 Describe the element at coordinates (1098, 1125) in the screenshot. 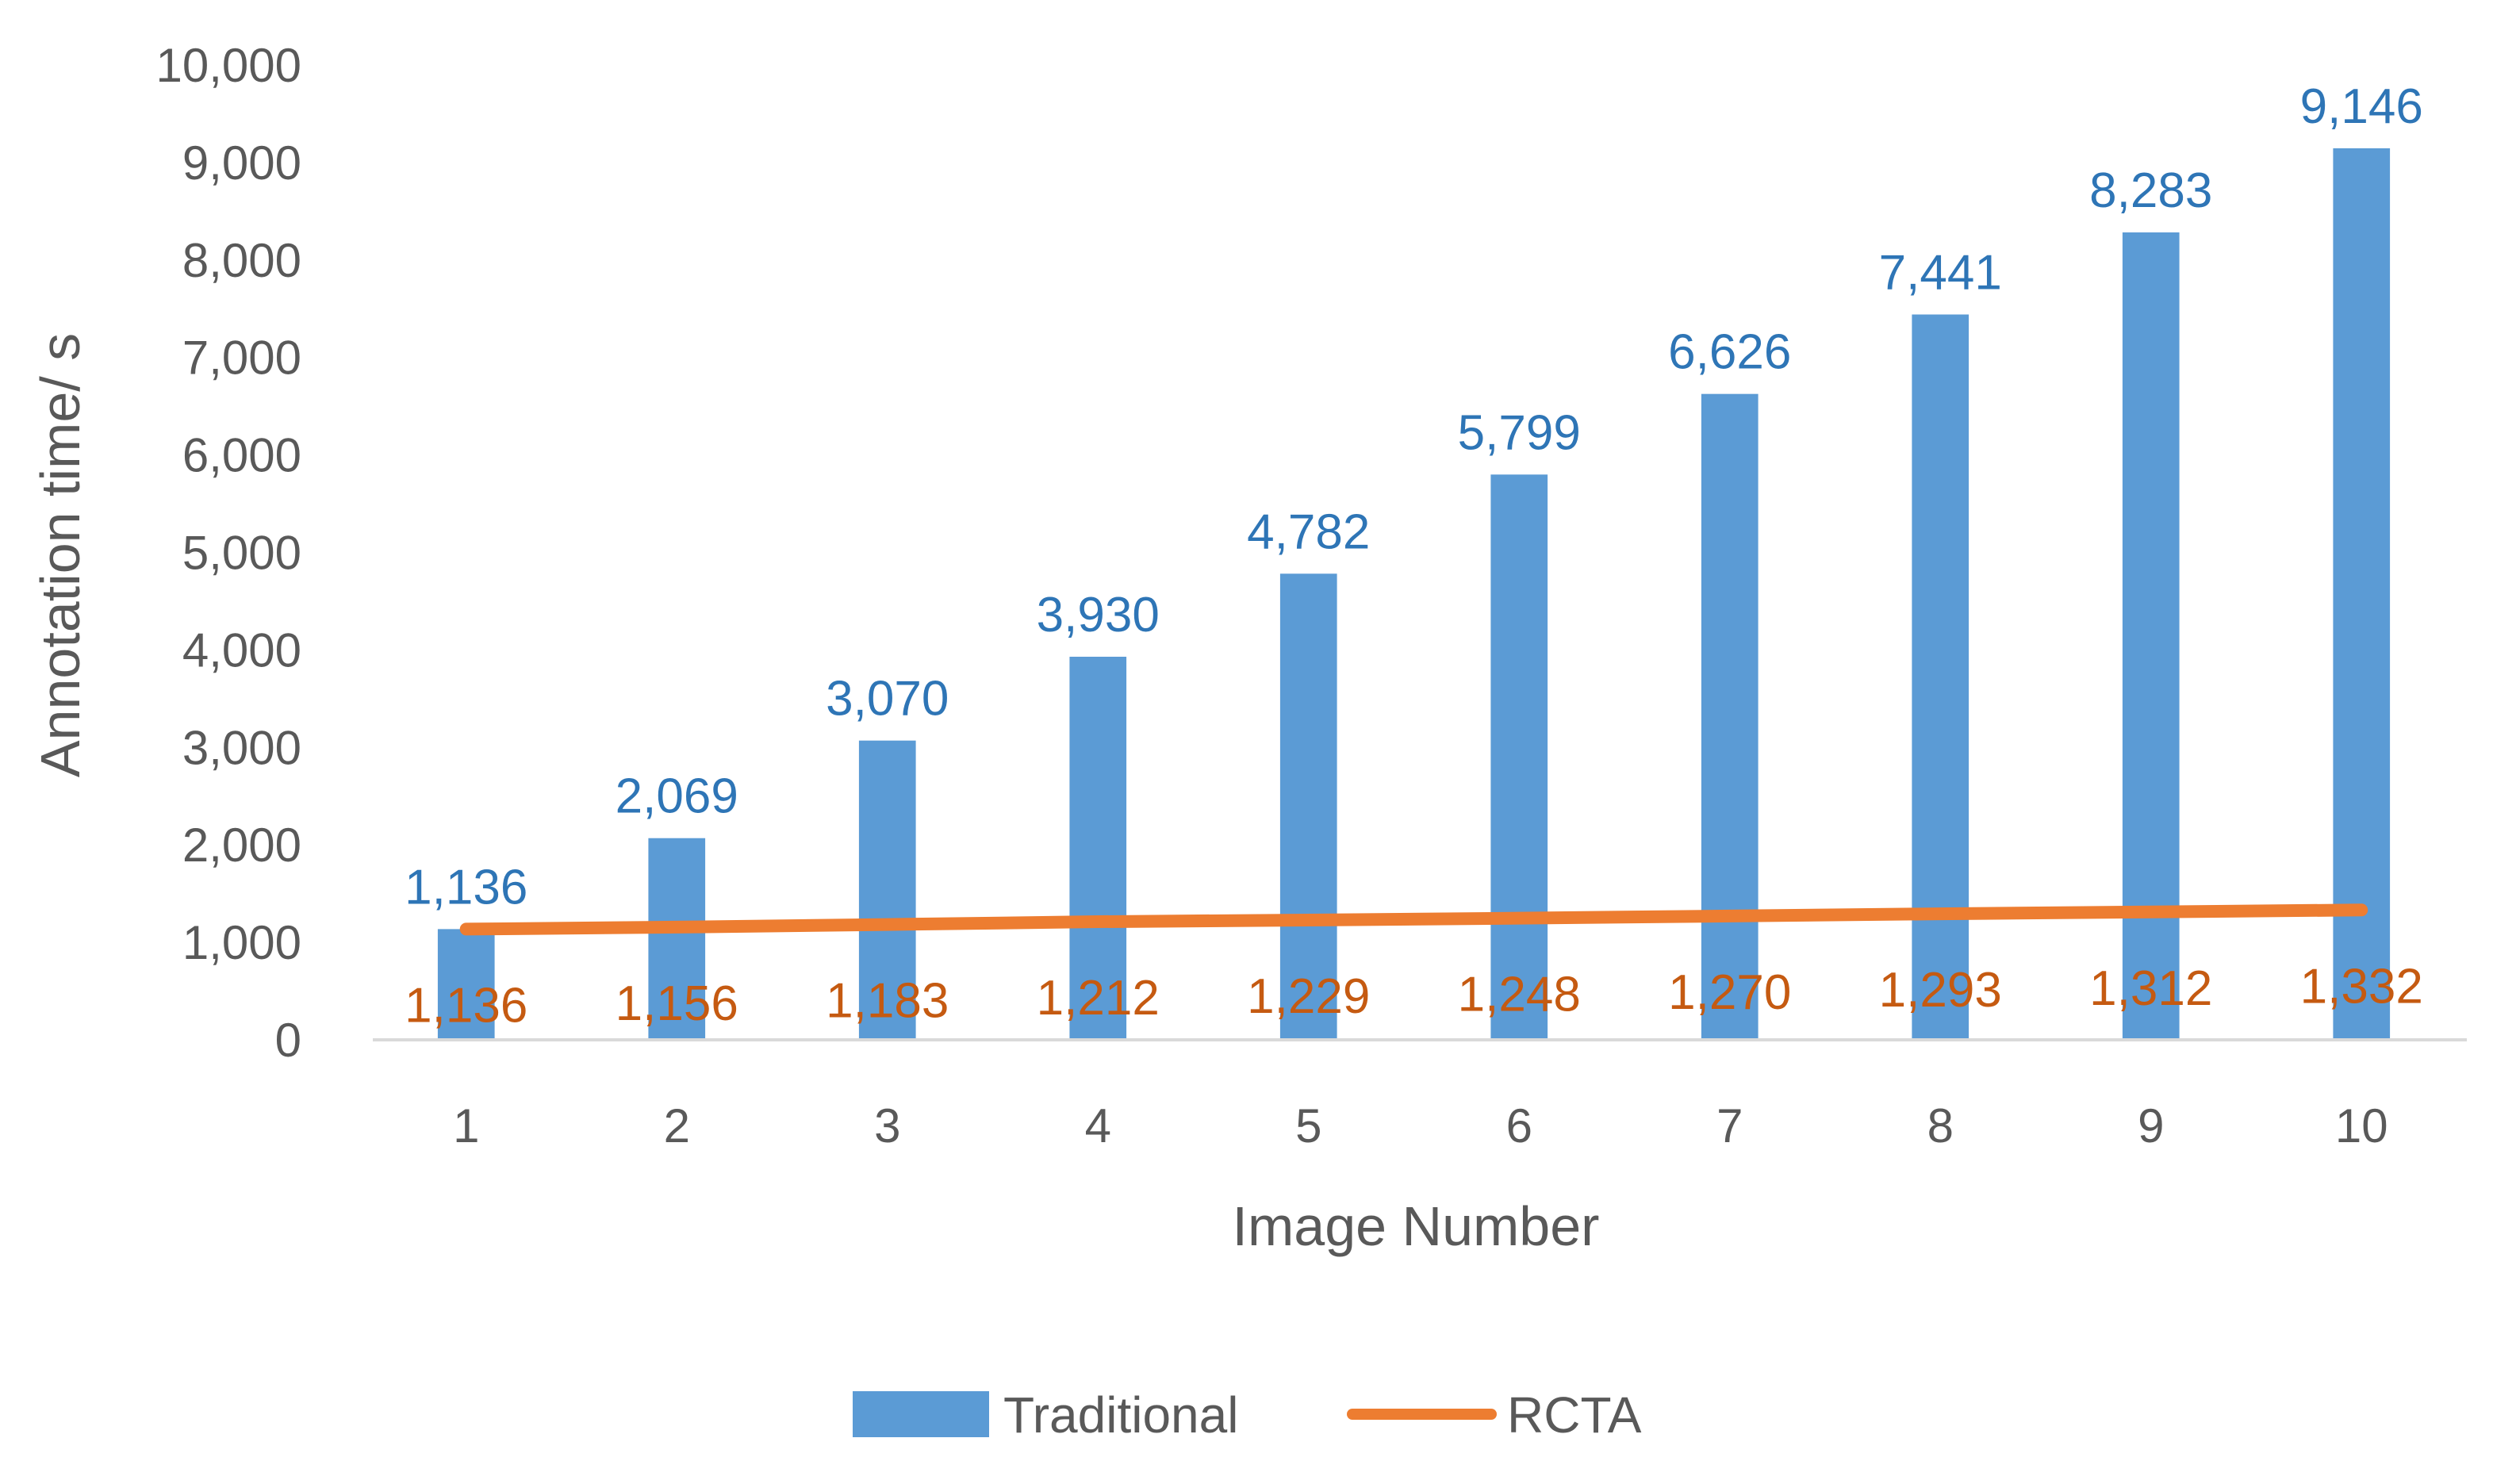

I see `x-tick-label: 4` at that location.